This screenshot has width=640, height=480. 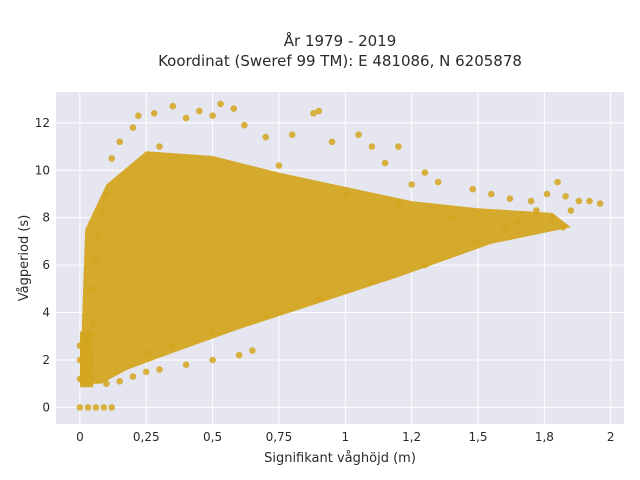 What do you see at coordinates (46, 218) in the screenshot?
I see `y-tick-label: 8` at bounding box center [46, 218].